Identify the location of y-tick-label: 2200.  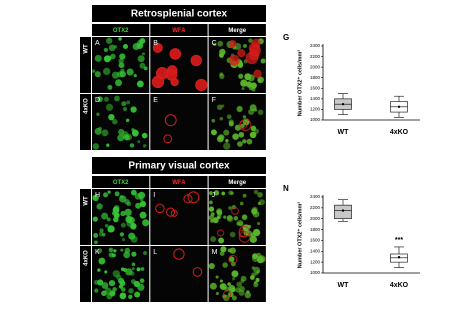
(315, 56).